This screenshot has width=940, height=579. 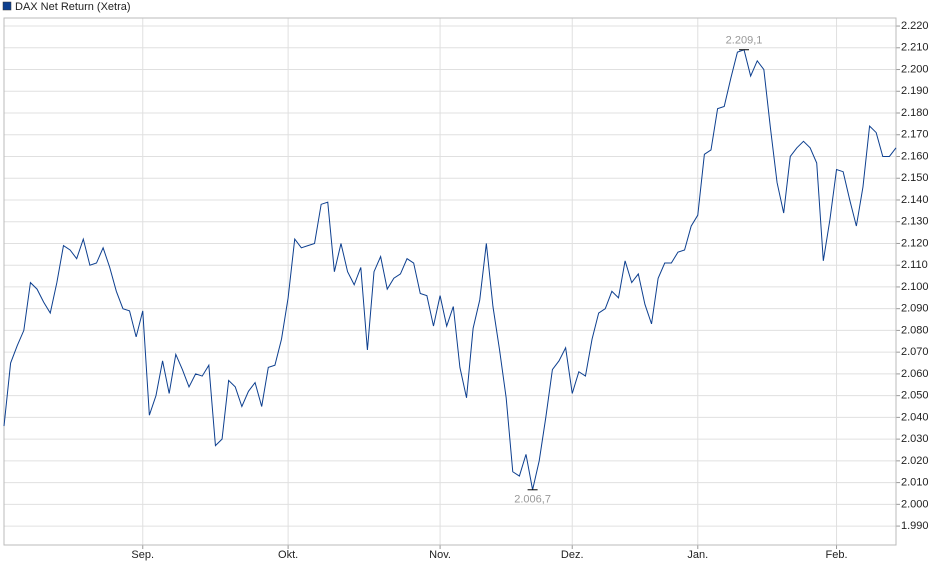 I want to click on y-tick-label: 2.180, so click(x=915, y=113).